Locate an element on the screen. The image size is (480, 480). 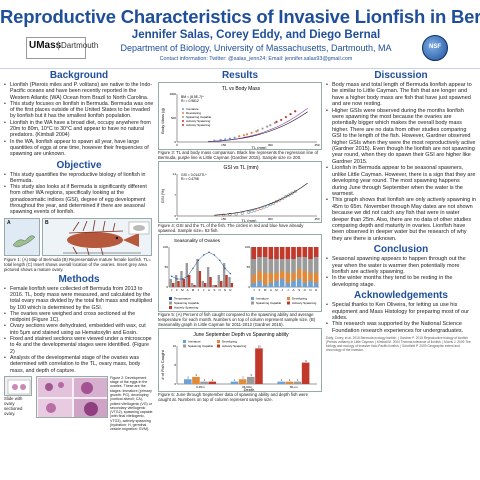
fig6-x-tick-label: 45-60m is located at coordinates (247, 387).